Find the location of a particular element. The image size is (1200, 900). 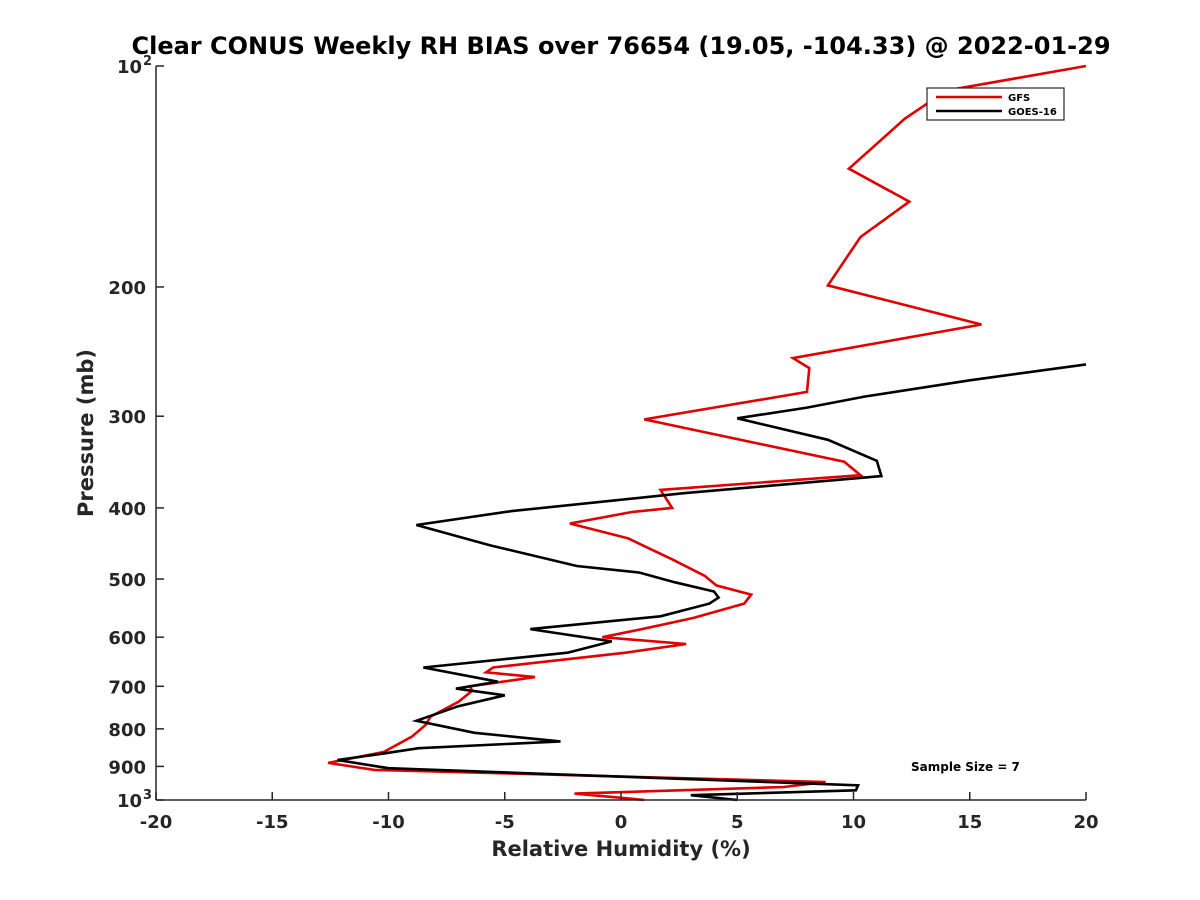

sample-size-annotation: Sample Size = 7 is located at coordinates (965, 767).